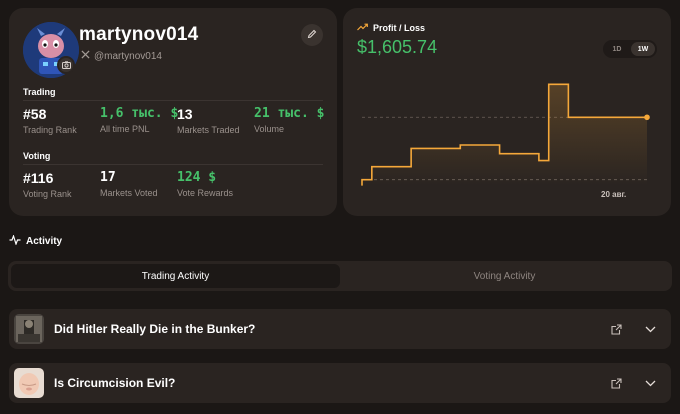  Describe the element at coordinates (155, 329) in the screenshot. I see `market-title: Did Hitler Really Die in the Bunker?` at that location.